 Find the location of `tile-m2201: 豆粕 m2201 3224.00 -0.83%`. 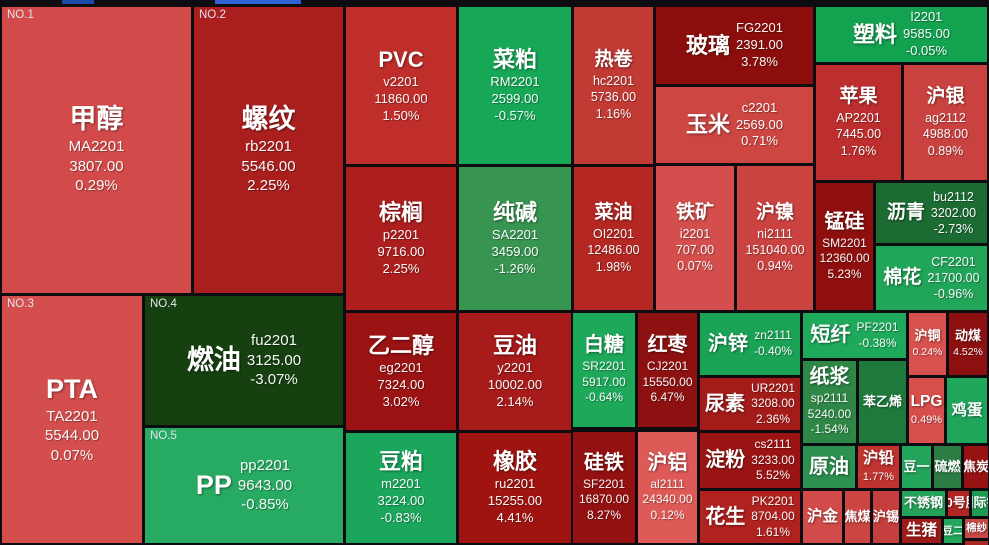

tile-m2201: 豆粕 m2201 3224.00 -0.83% is located at coordinates (401, 488).